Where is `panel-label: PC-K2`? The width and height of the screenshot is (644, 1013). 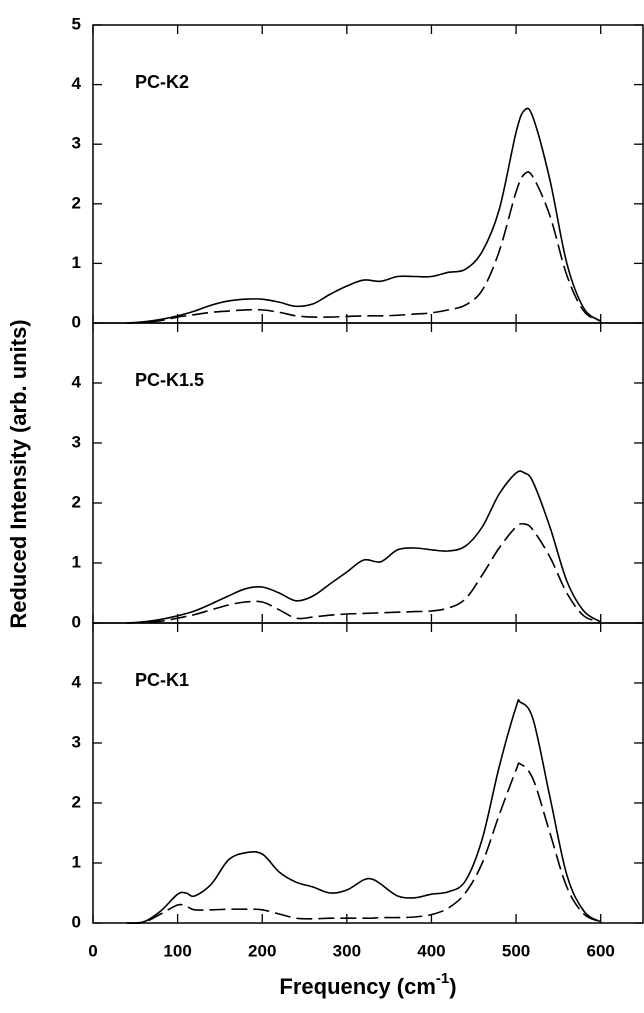 panel-label: PC-K2 is located at coordinates (162, 82).